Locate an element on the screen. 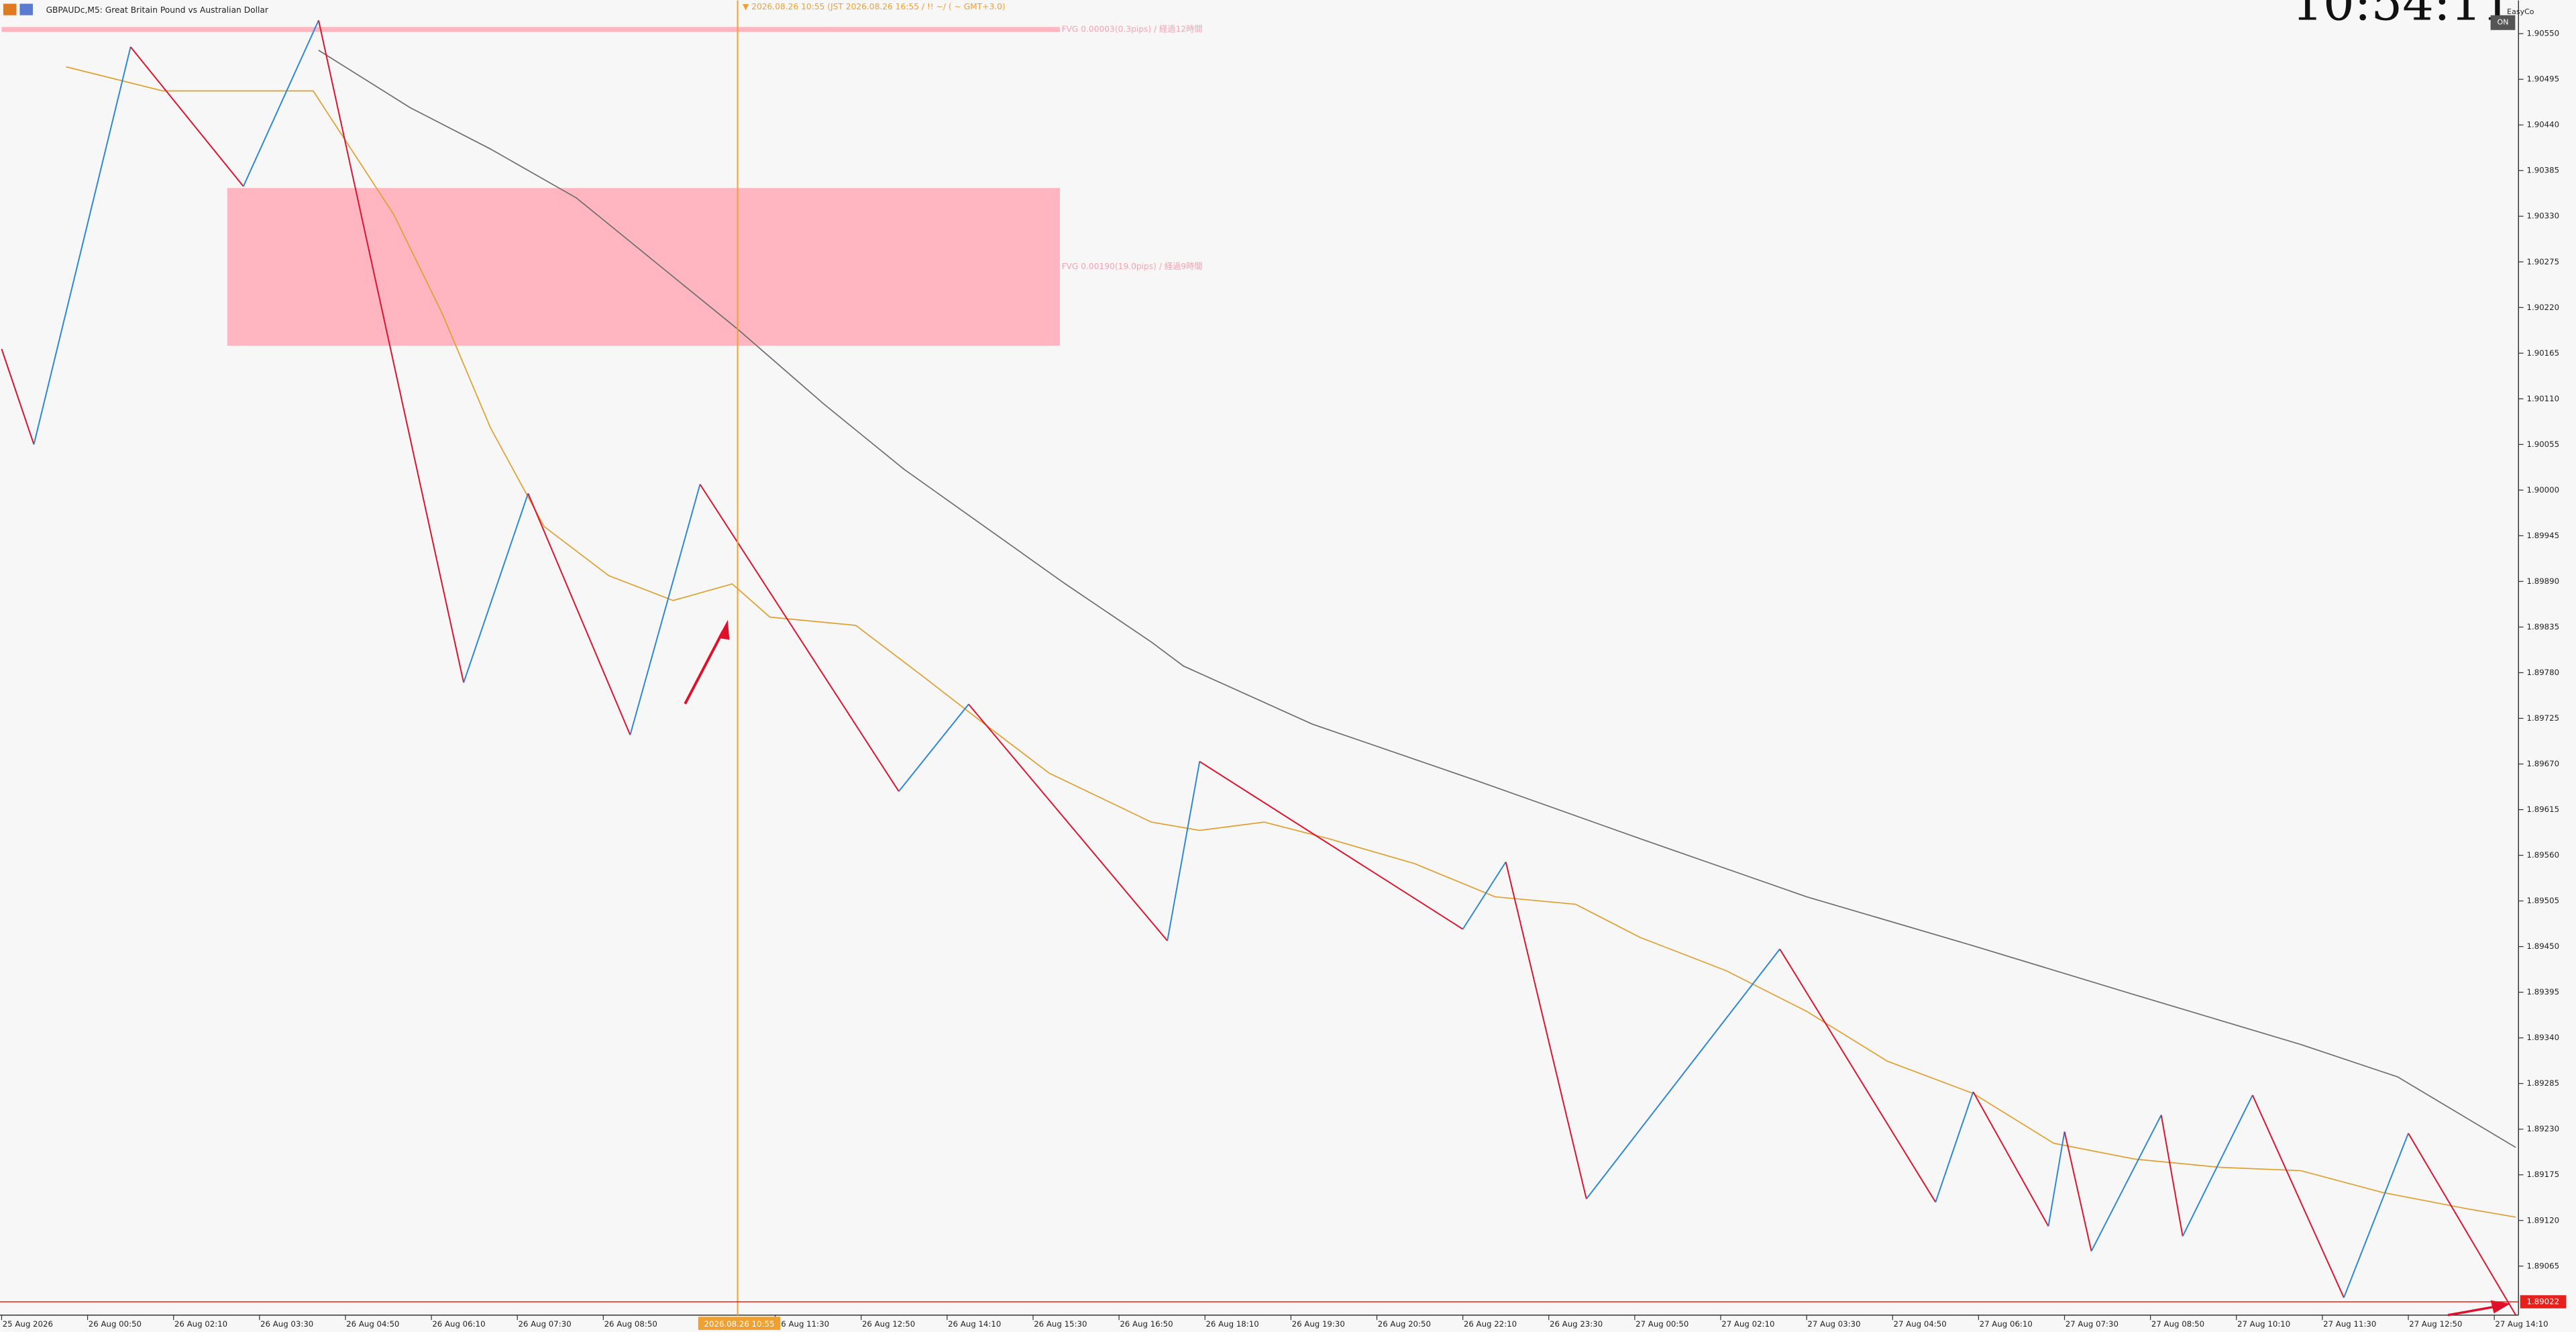 The height and width of the screenshot is (1332, 2576). x-tick-label: 26 Aug 14:10 is located at coordinates (974, 1324).